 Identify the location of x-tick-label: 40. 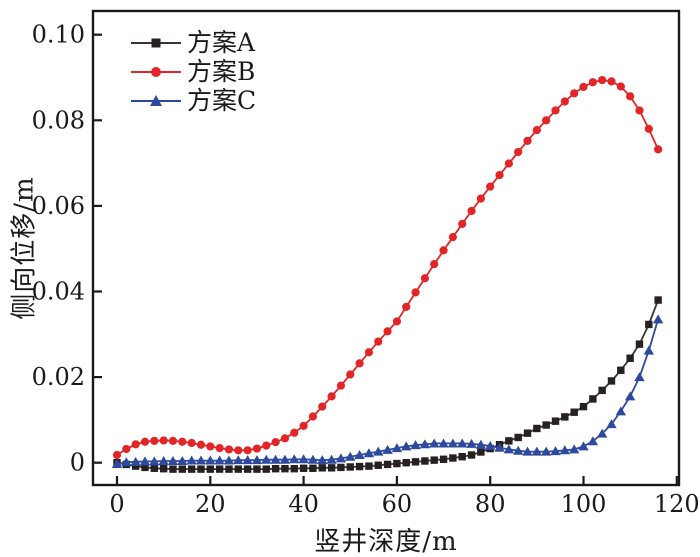
(303, 504).